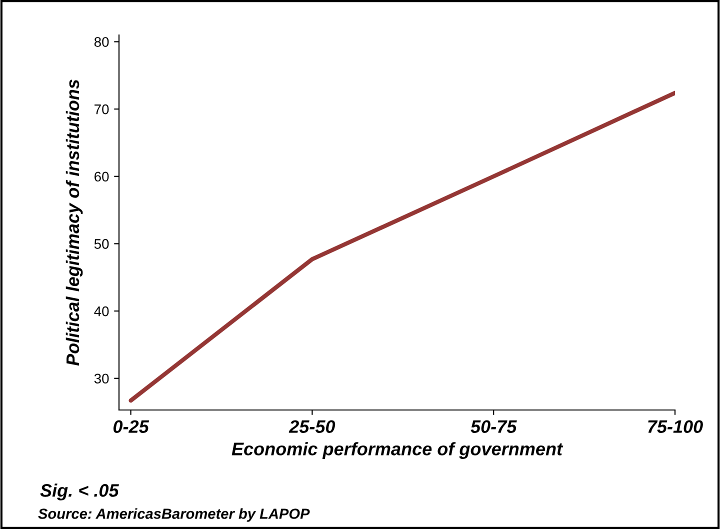 The height and width of the screenshot is (529, 720). What do you see at coordinates (101, 109) in the screenshot?
I see `y-tick-label: 70` at bounding box center [101, 109].